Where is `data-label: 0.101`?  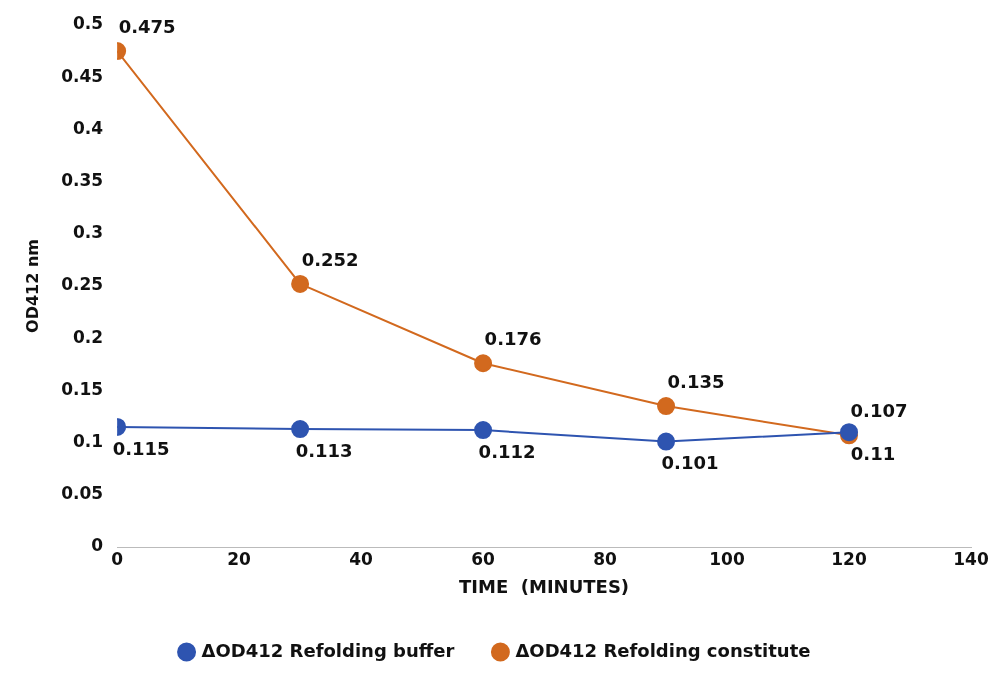 data-label: 0.101 is located at coordinates (690, 463).